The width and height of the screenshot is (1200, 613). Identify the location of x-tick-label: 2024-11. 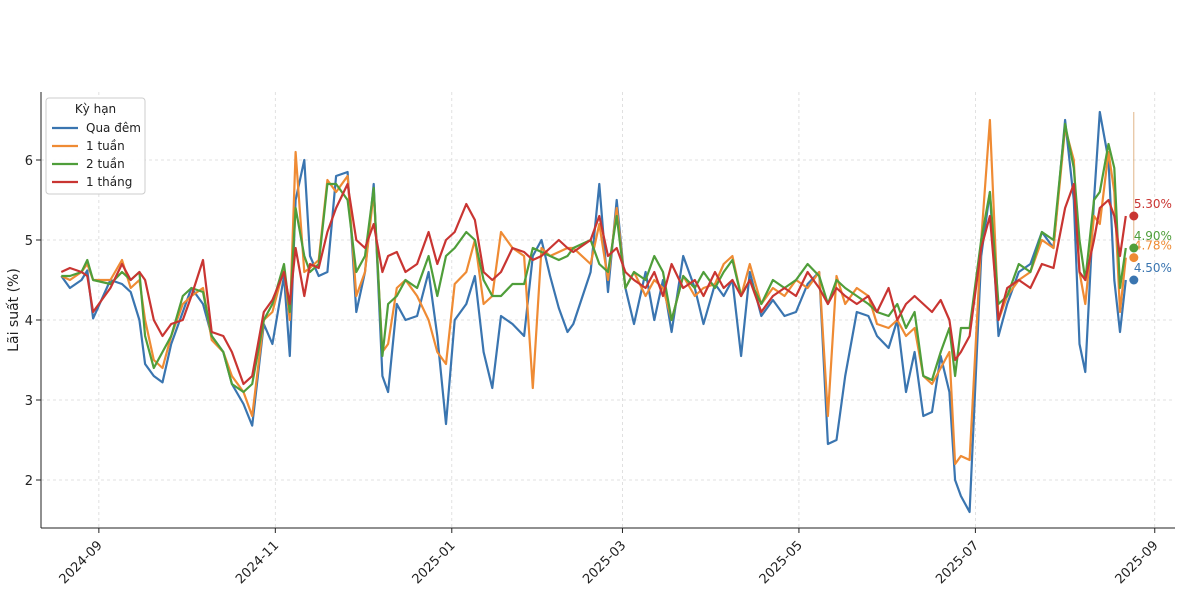
(257, 562).